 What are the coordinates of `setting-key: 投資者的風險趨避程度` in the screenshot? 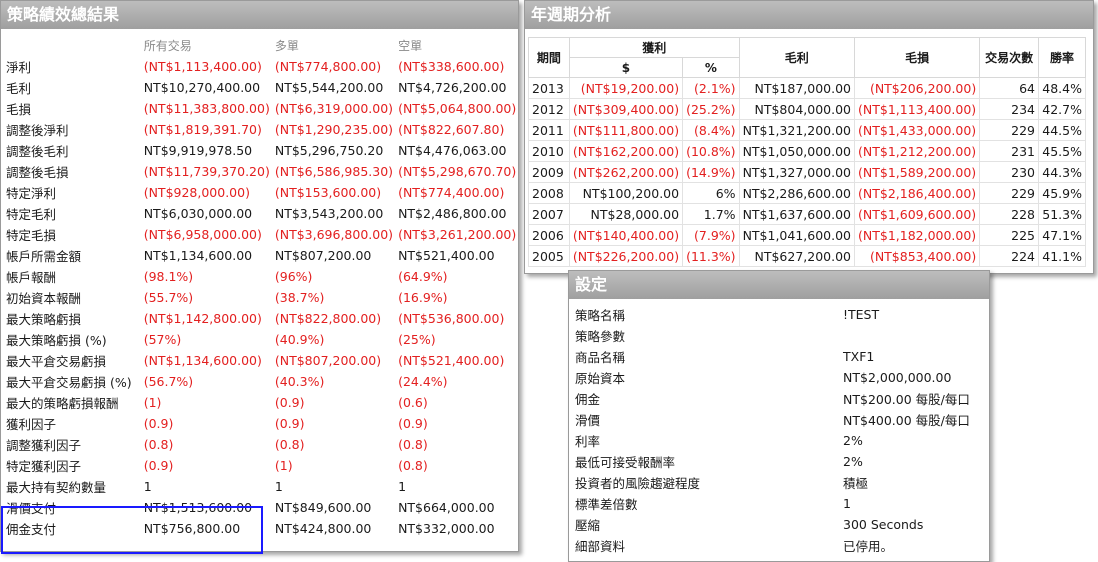 It's located at (638, 483).